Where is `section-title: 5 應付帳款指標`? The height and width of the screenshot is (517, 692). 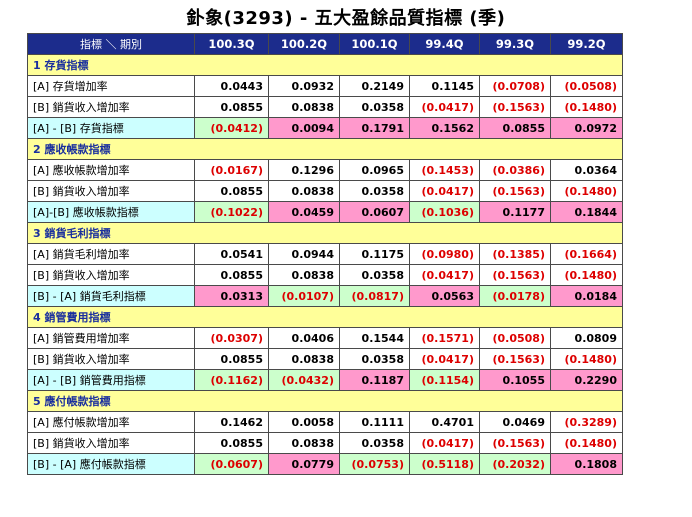
section-title: 5 應付帳款指標 is located at coordinates (325, 401).